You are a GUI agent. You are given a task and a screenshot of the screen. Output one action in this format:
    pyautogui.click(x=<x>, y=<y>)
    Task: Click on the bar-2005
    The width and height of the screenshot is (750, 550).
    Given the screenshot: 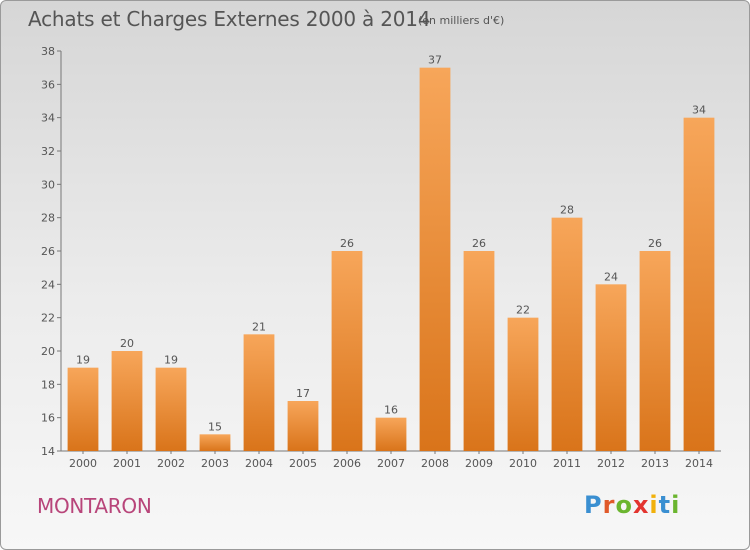 What is the action you would take?
    pyautogui.click(x=303, y=426)
    